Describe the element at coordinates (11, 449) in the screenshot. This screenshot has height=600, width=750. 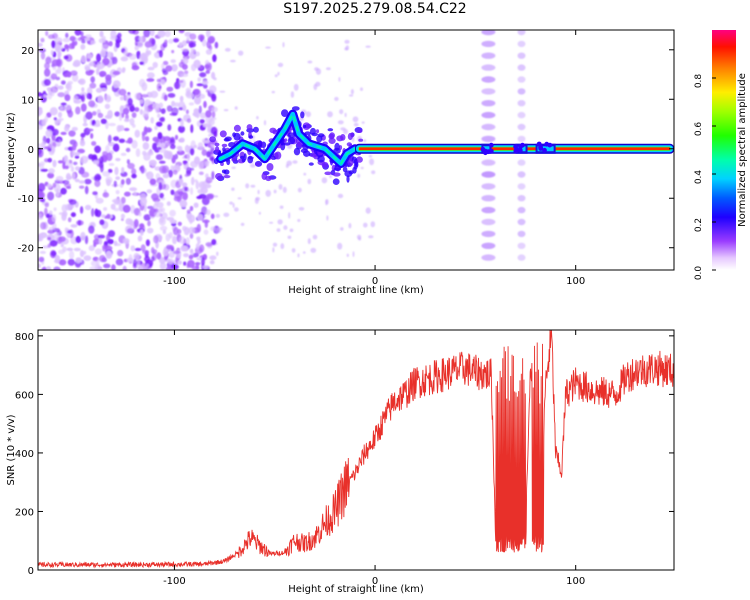
I see `snr-y-axis-label: SNR (10 * v/v)` at that location.